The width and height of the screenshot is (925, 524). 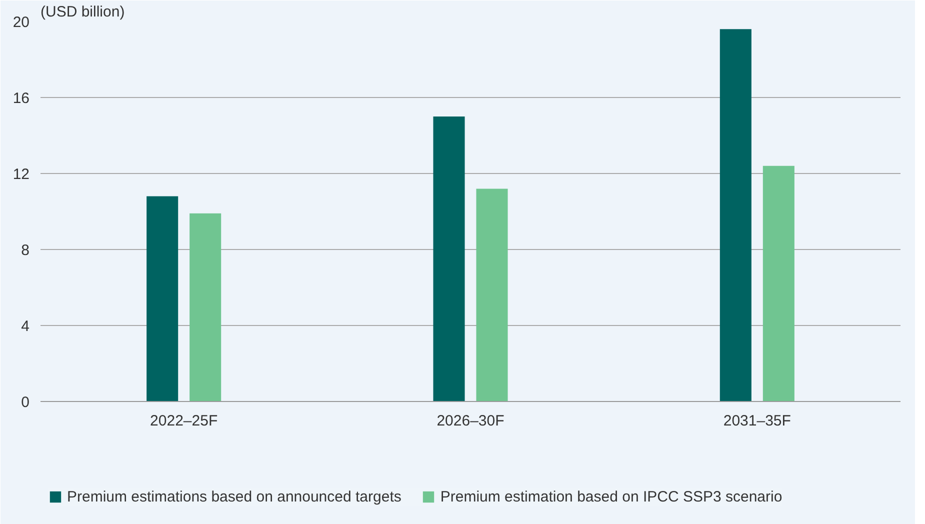 What do you see at coordinates (21, 174) in the screenshot?
I see `y-tick-label: 12` at bounding box center [21, 174].